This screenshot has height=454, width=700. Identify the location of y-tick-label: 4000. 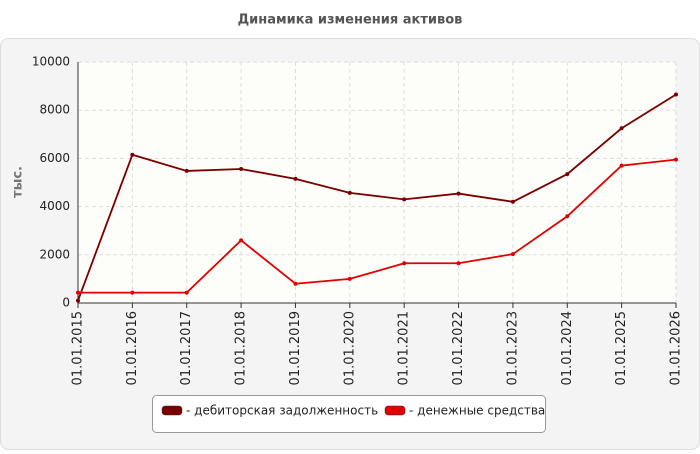
(54, 206).